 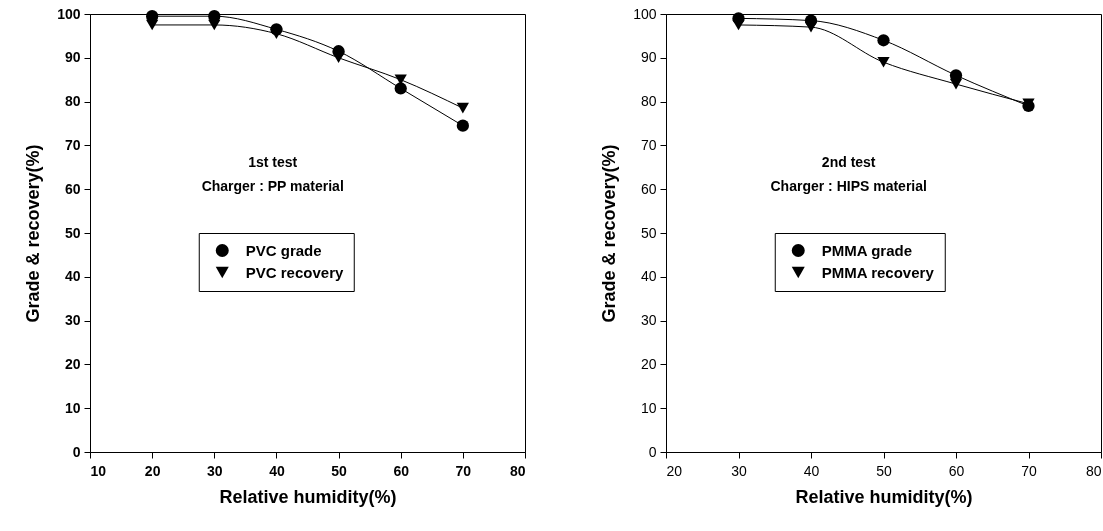 What do you see at coordinates (848, 185) in the screenshot?
I see `annotation: Charger : HIPS material` at bounding box center [848, 185].